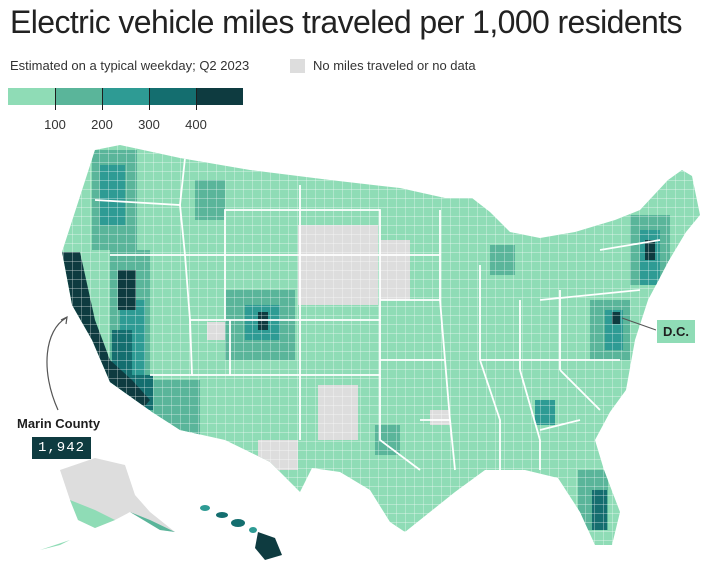  Describe the element at coordinates (62, 448) in the screenshot. I see `marin-county-value: 1,942` at that location.